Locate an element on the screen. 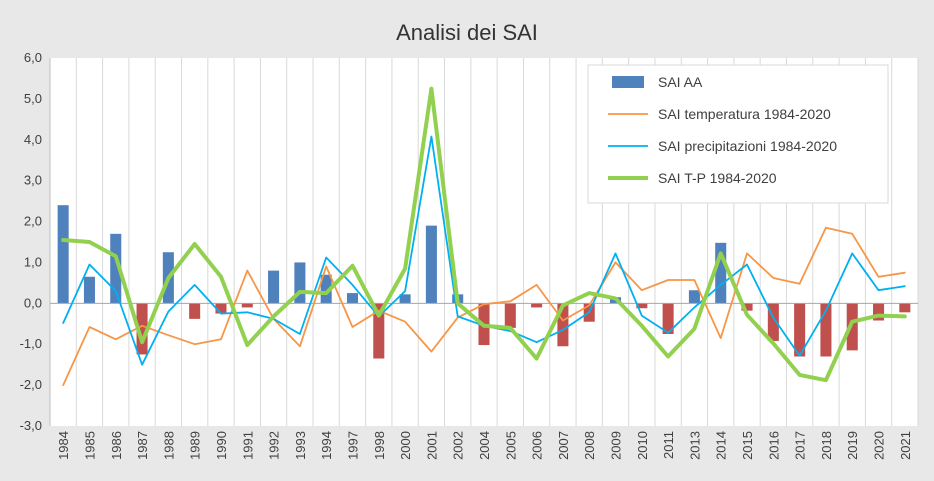 This screenshot has width=934, height=481. x-tick-label: 1988 is located at coordinates (168, 445).